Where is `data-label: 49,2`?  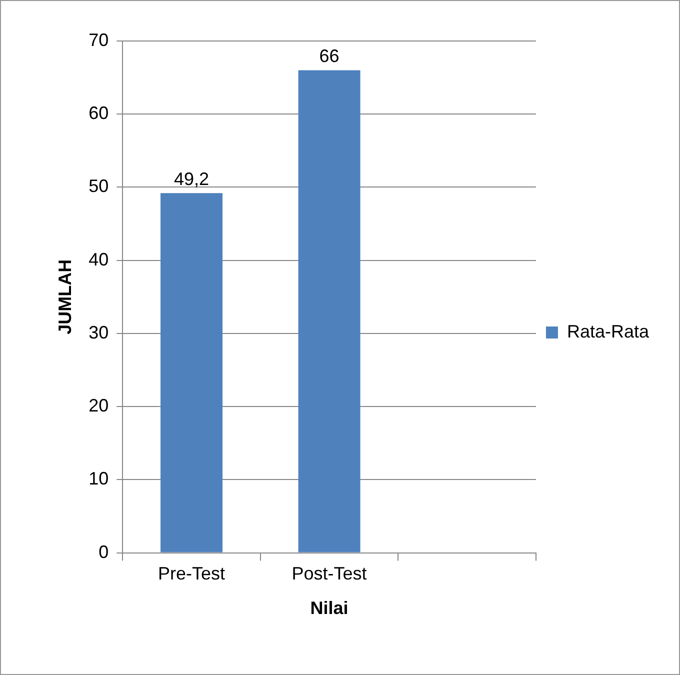 data-label: 49,2 is located at coordinates (192, 179).